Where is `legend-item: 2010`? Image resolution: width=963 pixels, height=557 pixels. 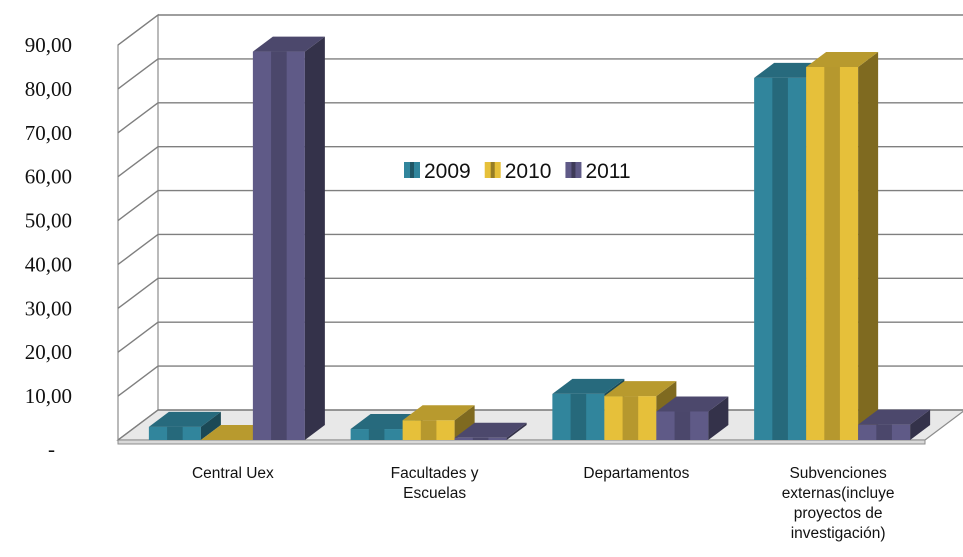 legend-item: 2010 is located at coordinates (518, 171).